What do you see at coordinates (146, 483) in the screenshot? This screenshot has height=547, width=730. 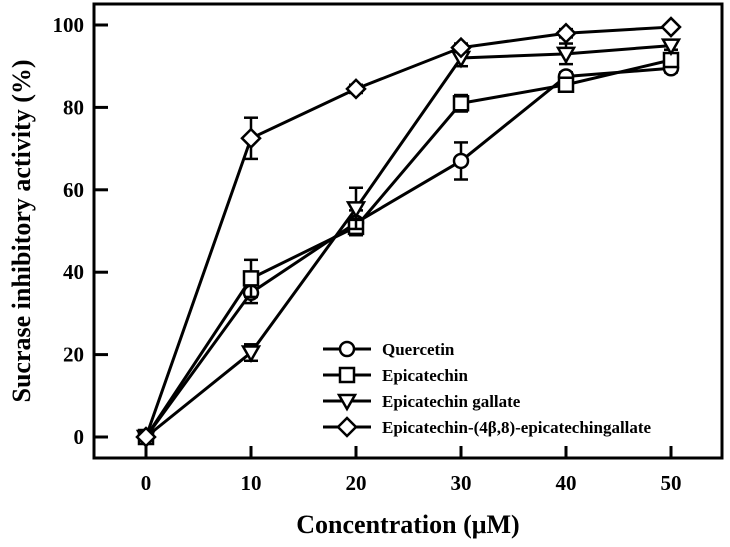 I see `x-tick-label: 0` at bounding box center [146, 483].